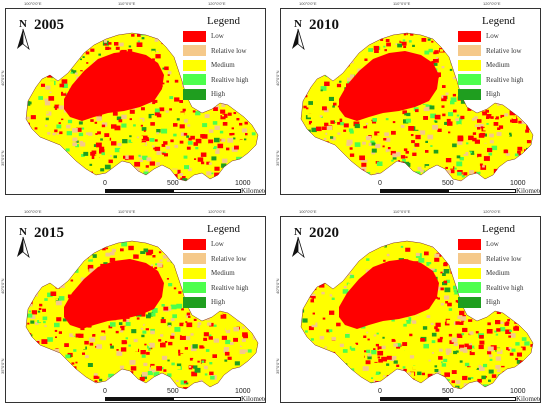  What do you see at coordinates (114, 86) in the screenshot?
I see `low-core-area` at bounding box center [114, 86].